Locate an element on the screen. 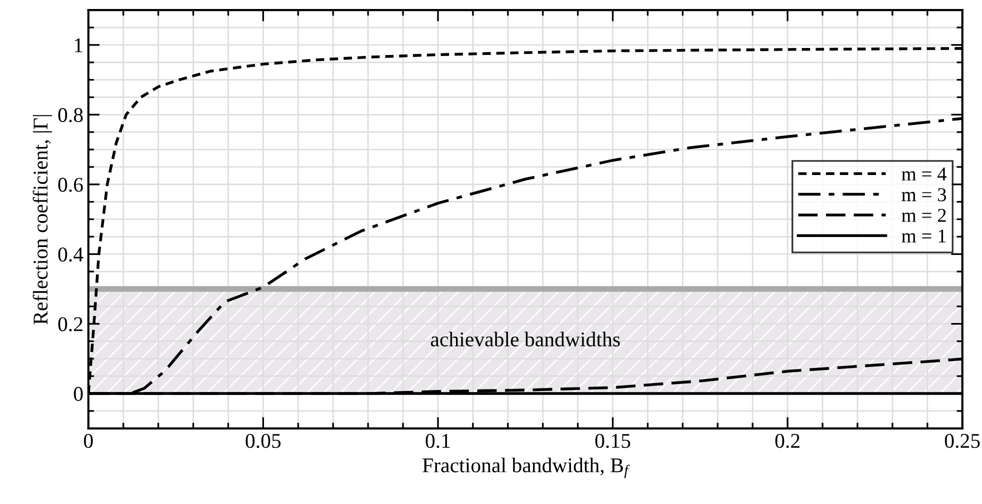 This screenshot has width=982, height=504. y-tick-label: 0.4 is located at coordinates (71, 254).